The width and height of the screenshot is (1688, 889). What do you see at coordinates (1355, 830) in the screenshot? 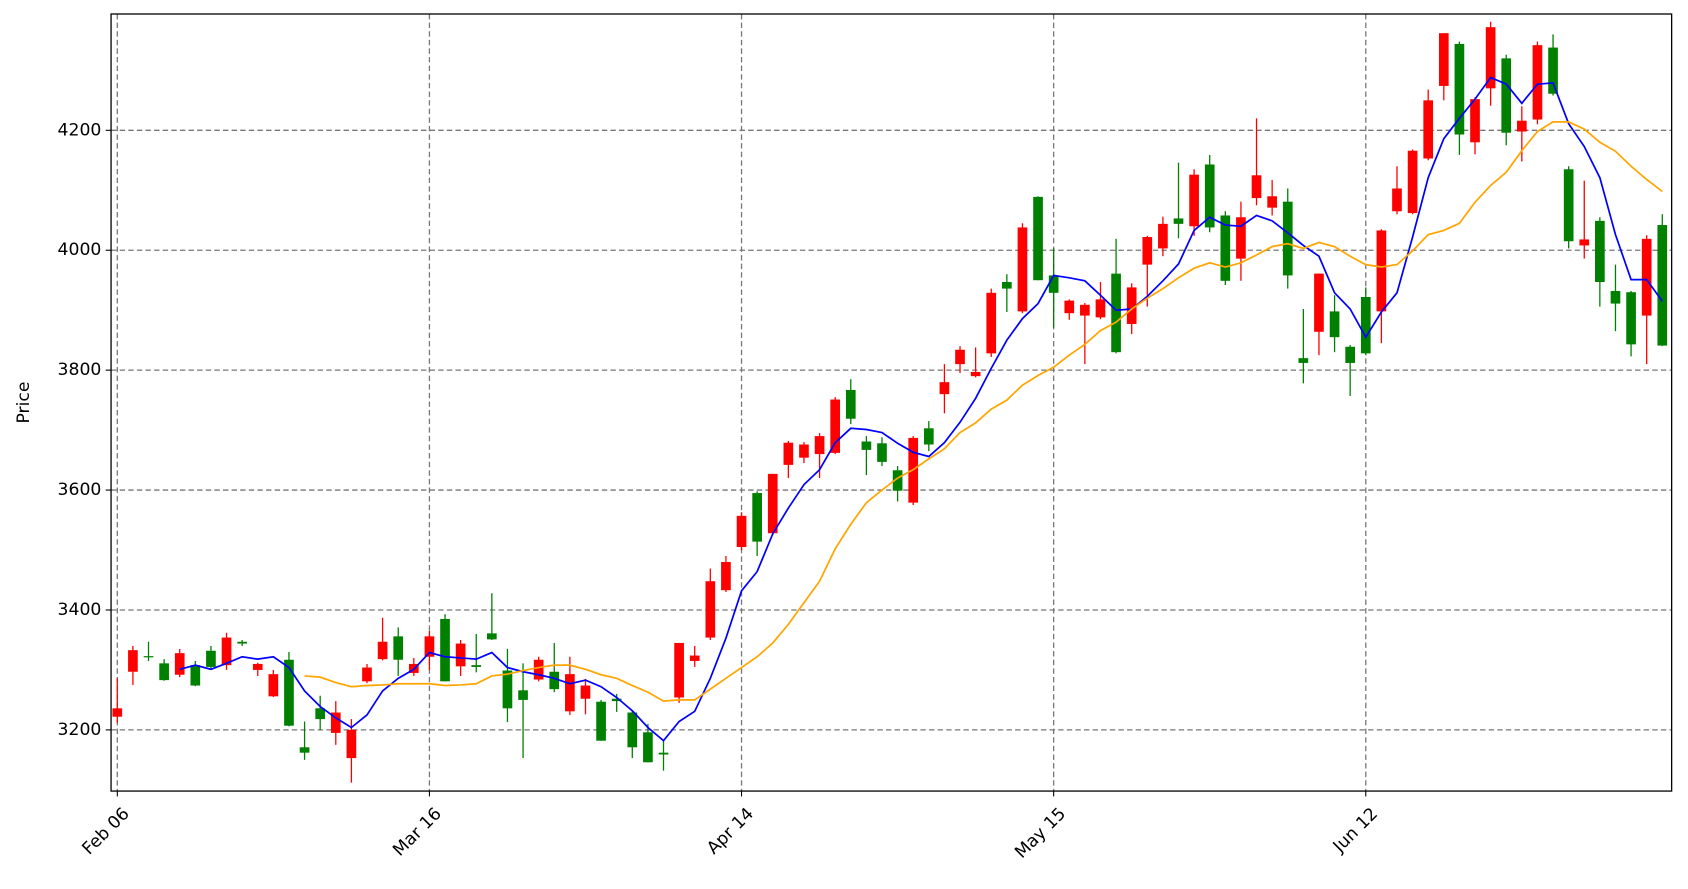
I see `x-tick-label: Jun 12` at bounding box center [1355, 830].